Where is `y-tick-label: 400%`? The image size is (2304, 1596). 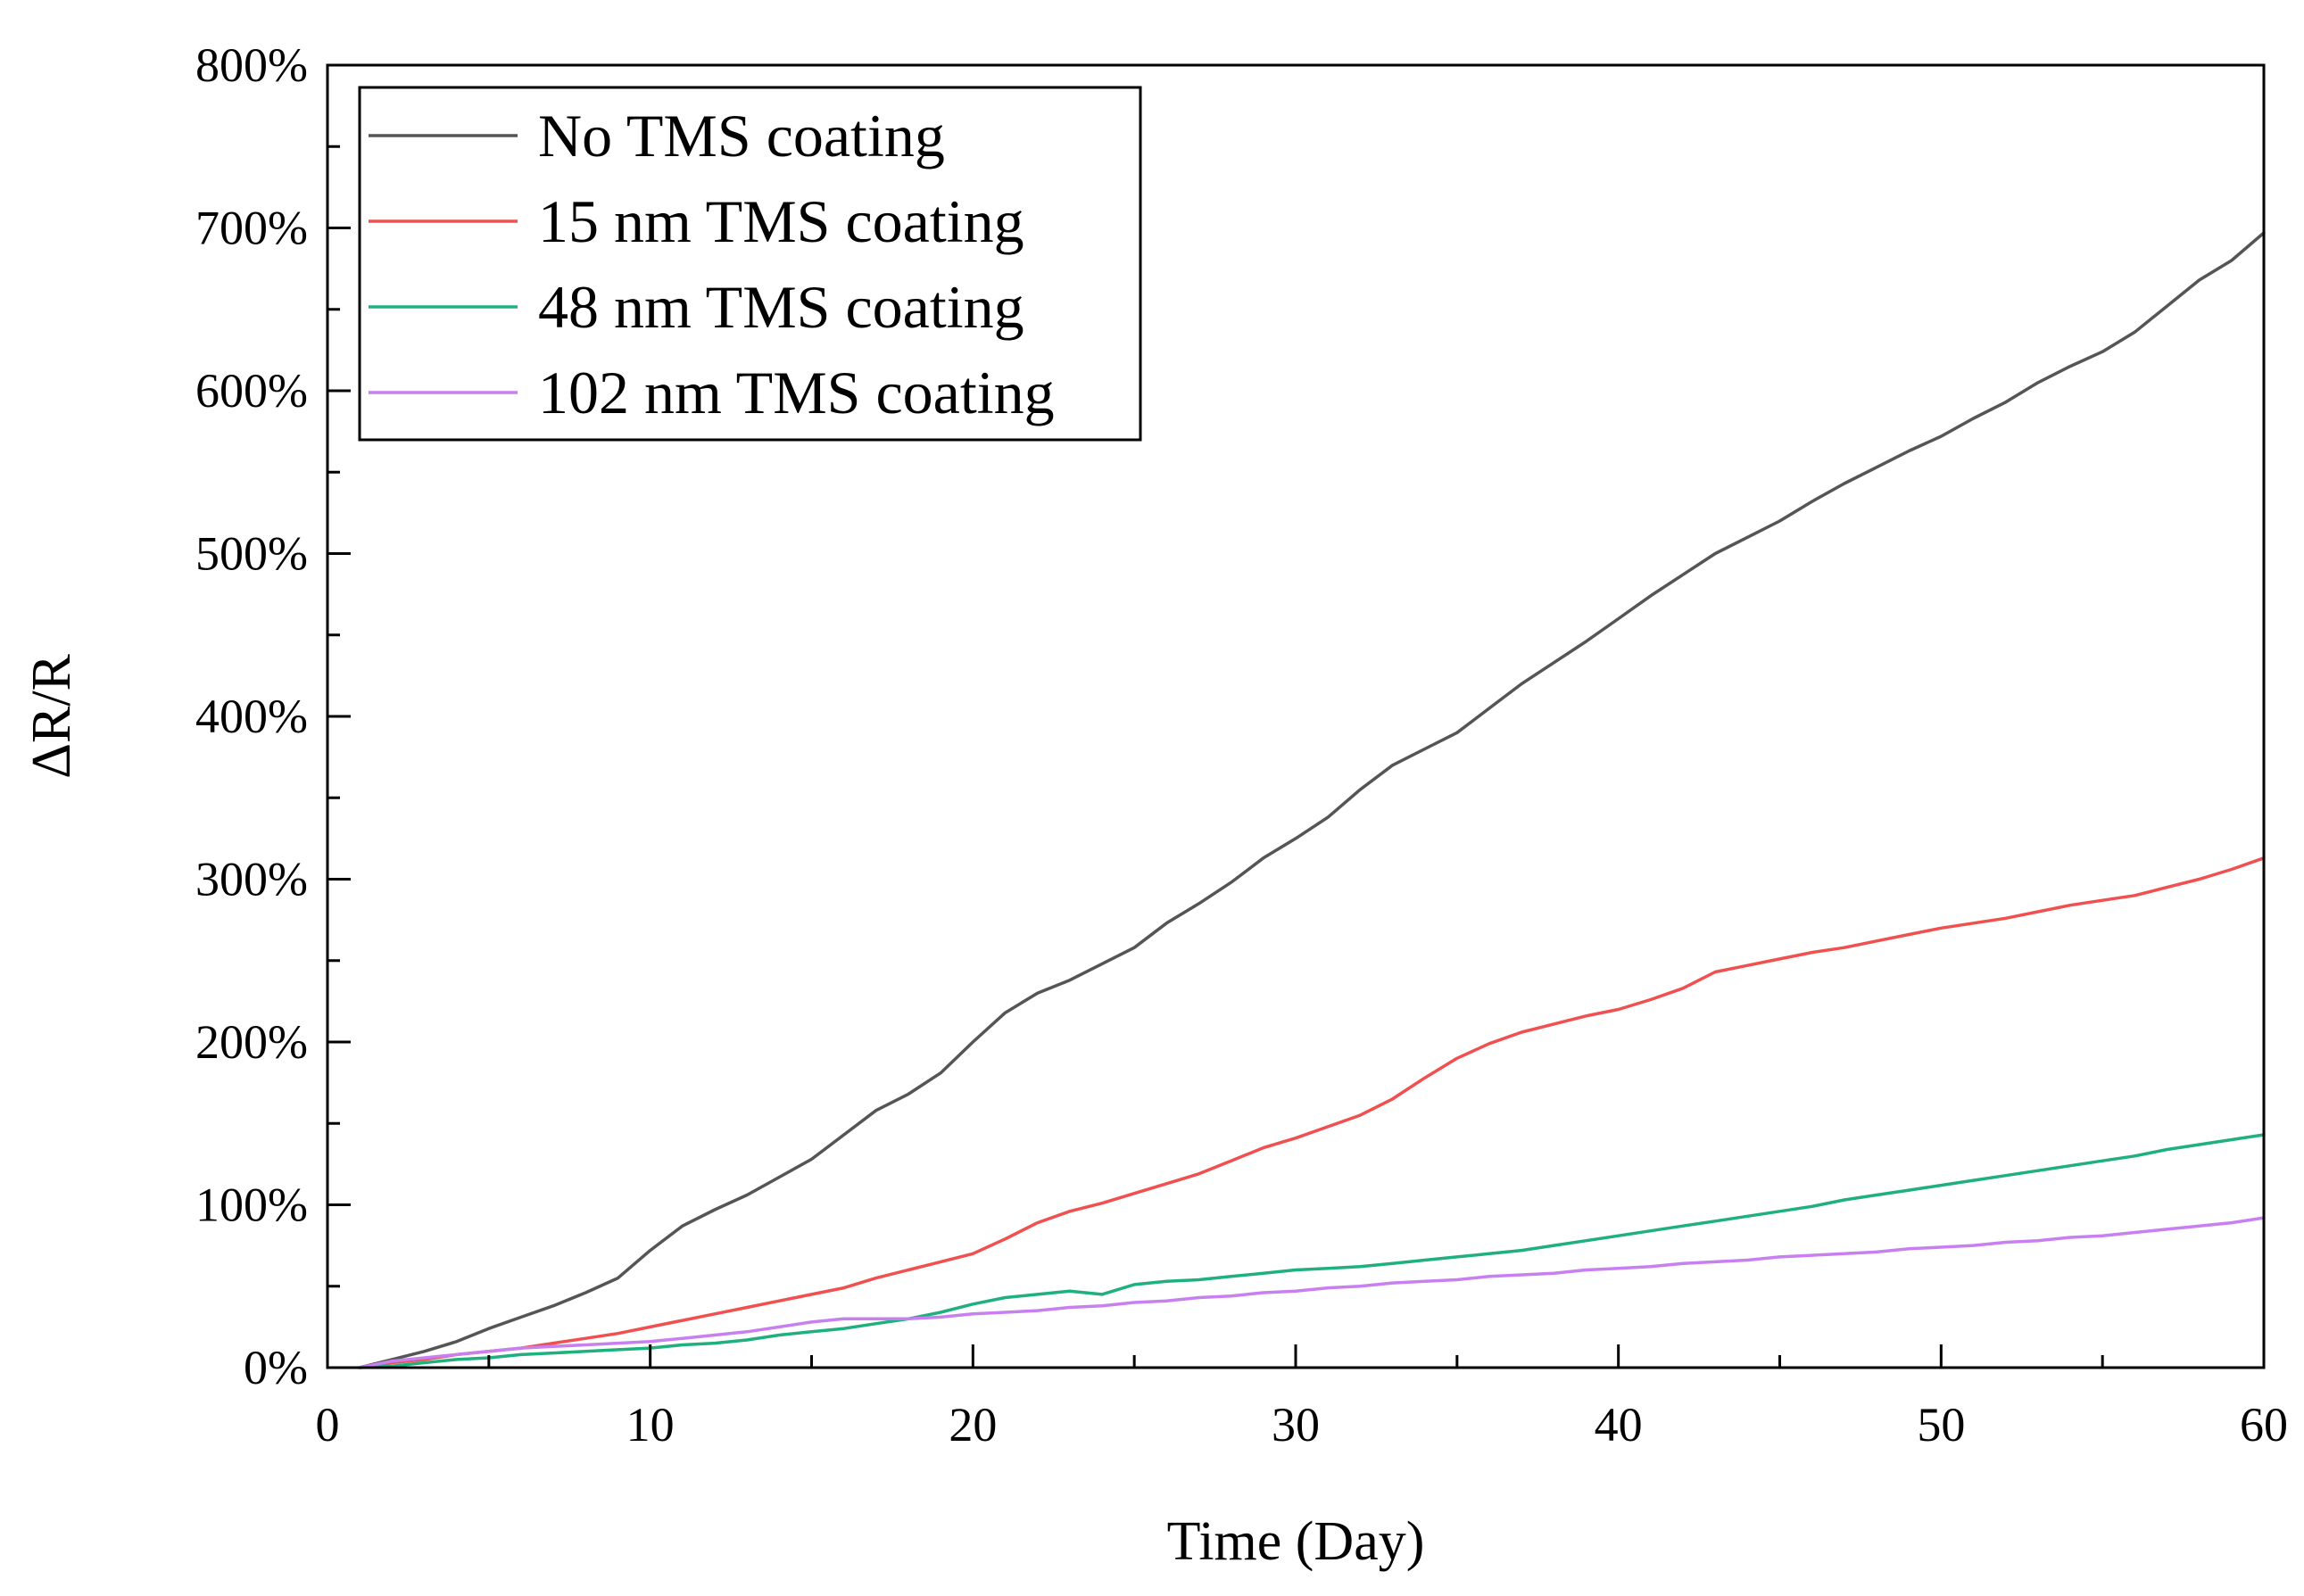 y-tick-label: 400% is located at coordinates (252, 716).